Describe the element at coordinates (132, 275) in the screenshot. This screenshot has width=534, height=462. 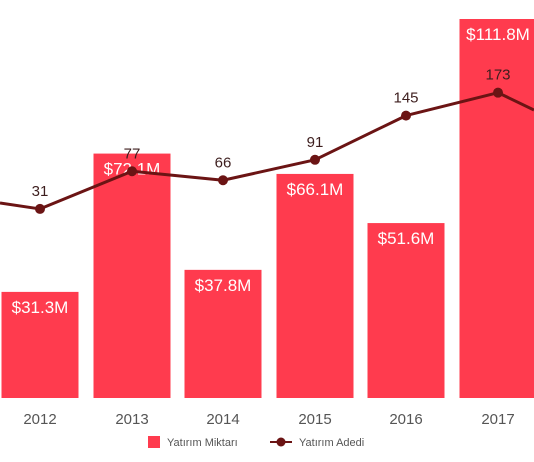
I see `bar-2013` at that location.